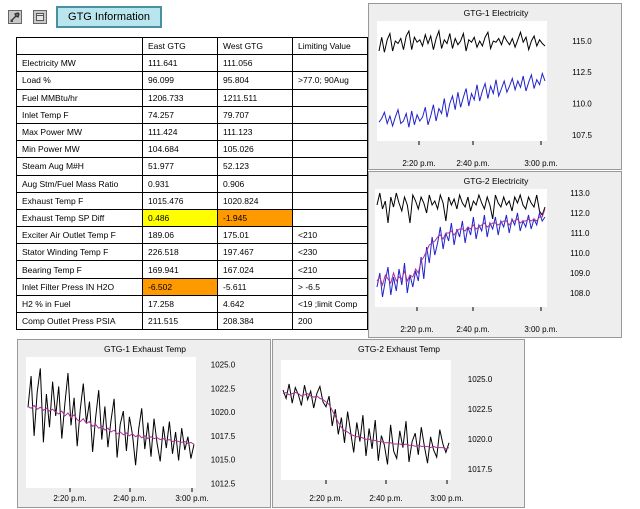 This screenshot has width=640, height=509. What do you see at coordinates (79, 97) in the screenshot?
I see `row-label: Fuel MMBtu/hr` at bounding box center [79, 97].